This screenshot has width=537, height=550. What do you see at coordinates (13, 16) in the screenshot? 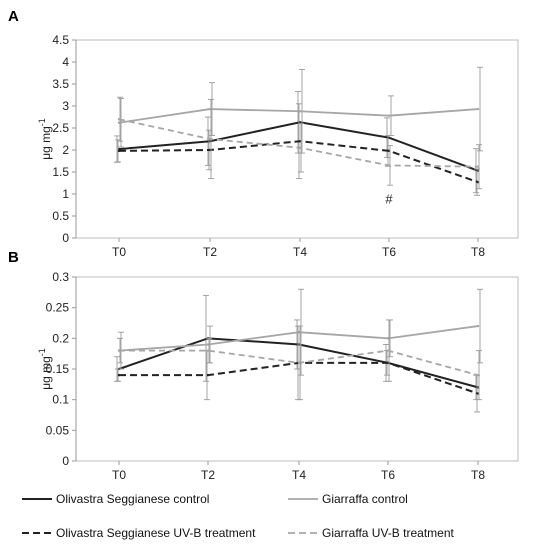
I see `panel-letter: A` at bounding box center [13, 16].